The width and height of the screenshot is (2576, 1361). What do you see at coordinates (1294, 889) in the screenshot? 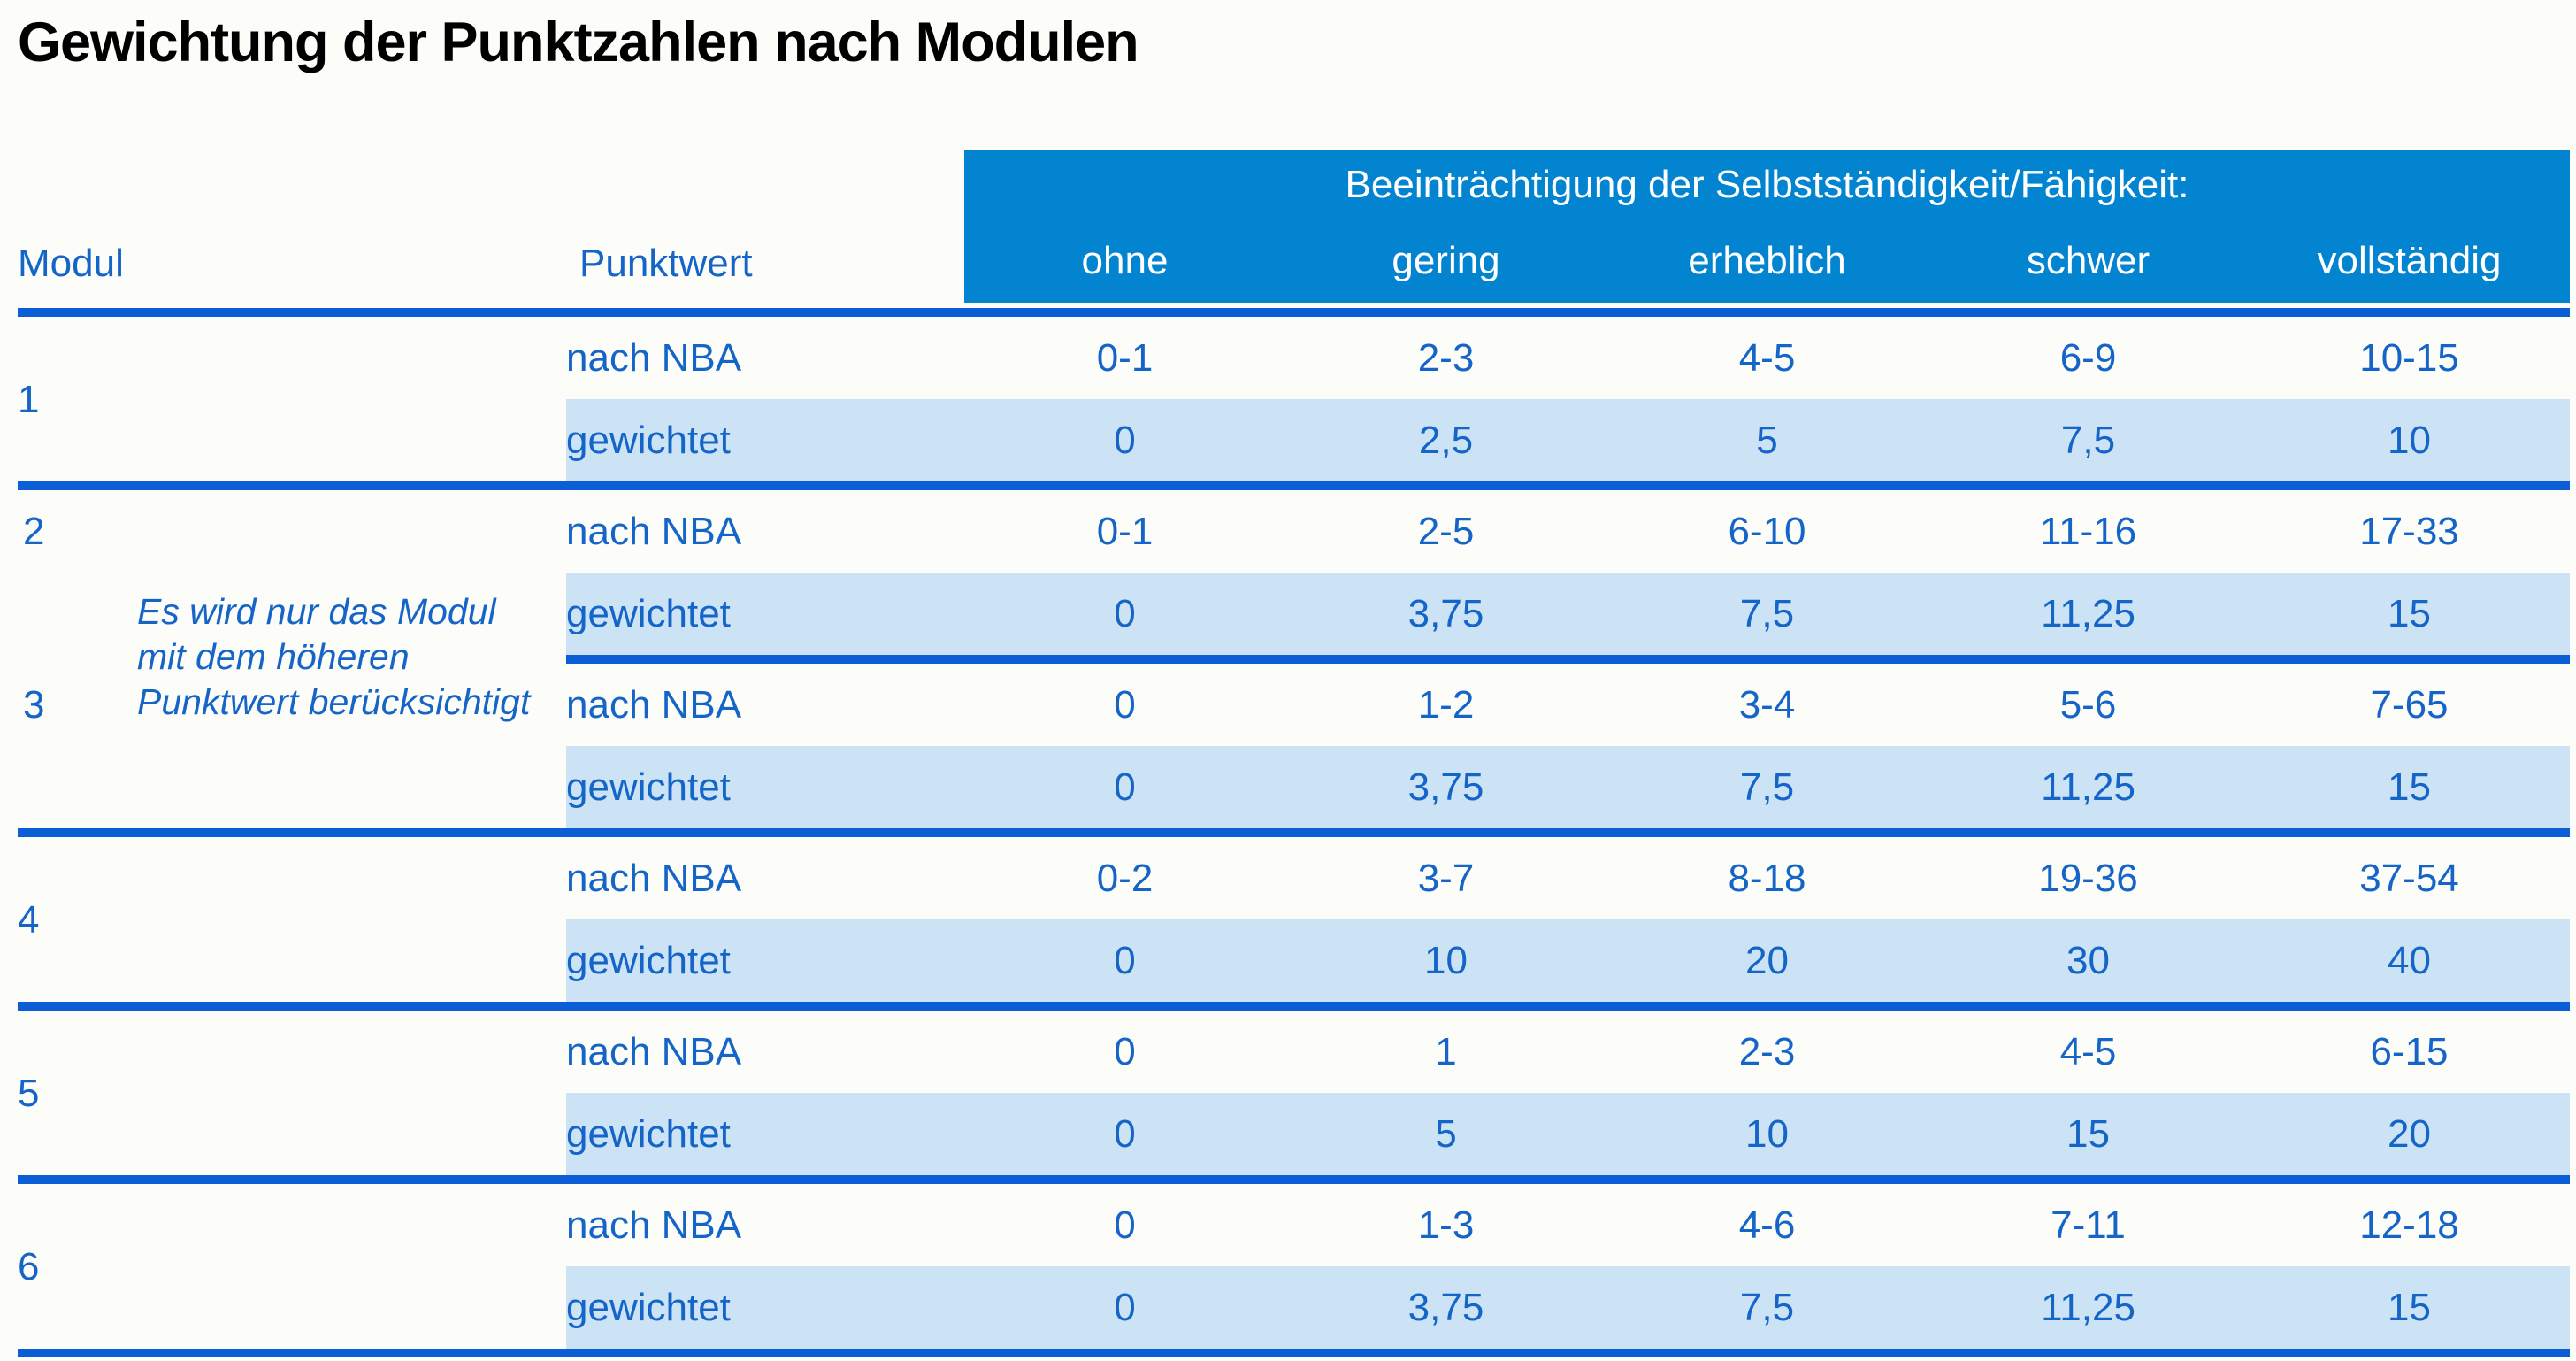
I see `table-row: 4 nach NBA 0-2 3-7 8-18 19-36 37-54` at bounding box center [1294, 889].